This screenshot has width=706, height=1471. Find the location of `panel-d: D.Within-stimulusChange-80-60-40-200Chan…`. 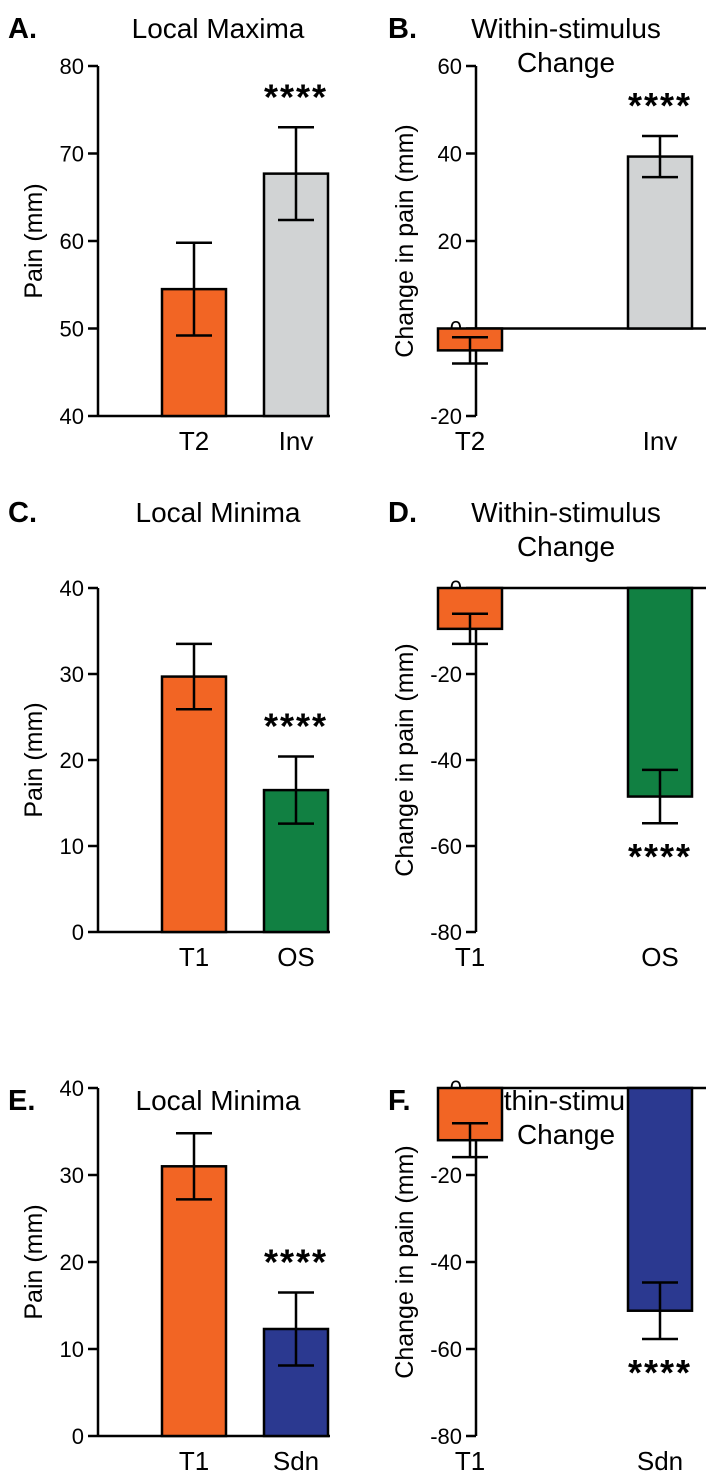

panel-d: D.Within-stimulusChange-80-60-40-200Chan… is located at coordinates (547, 734).